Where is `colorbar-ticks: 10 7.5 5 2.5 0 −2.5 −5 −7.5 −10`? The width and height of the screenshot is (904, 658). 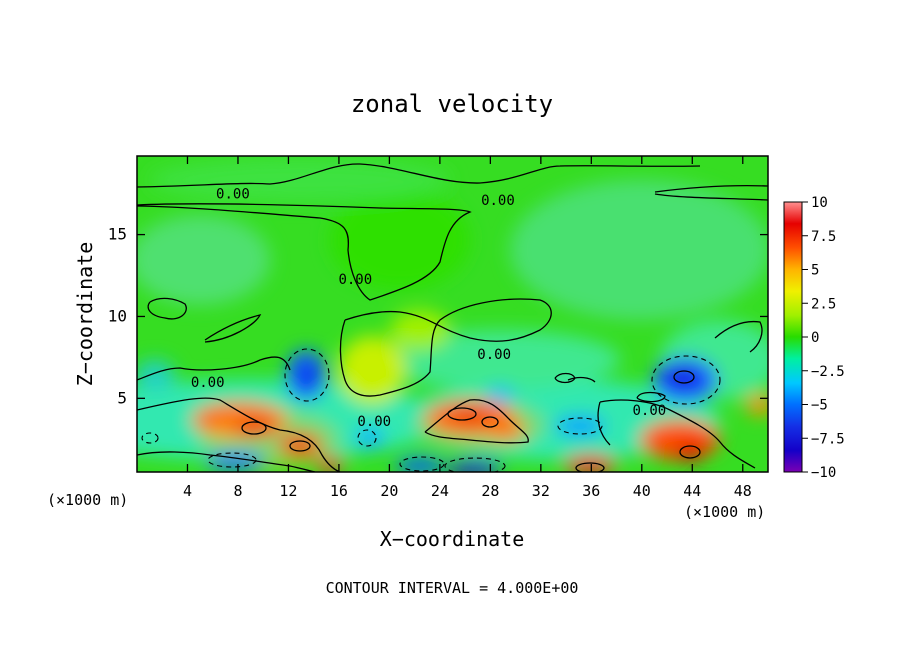 colorbar-ticks: 10 7.5 5 2.5 0 −2.5 −5 −7.5 −10 is located at coordinates (823, 338).